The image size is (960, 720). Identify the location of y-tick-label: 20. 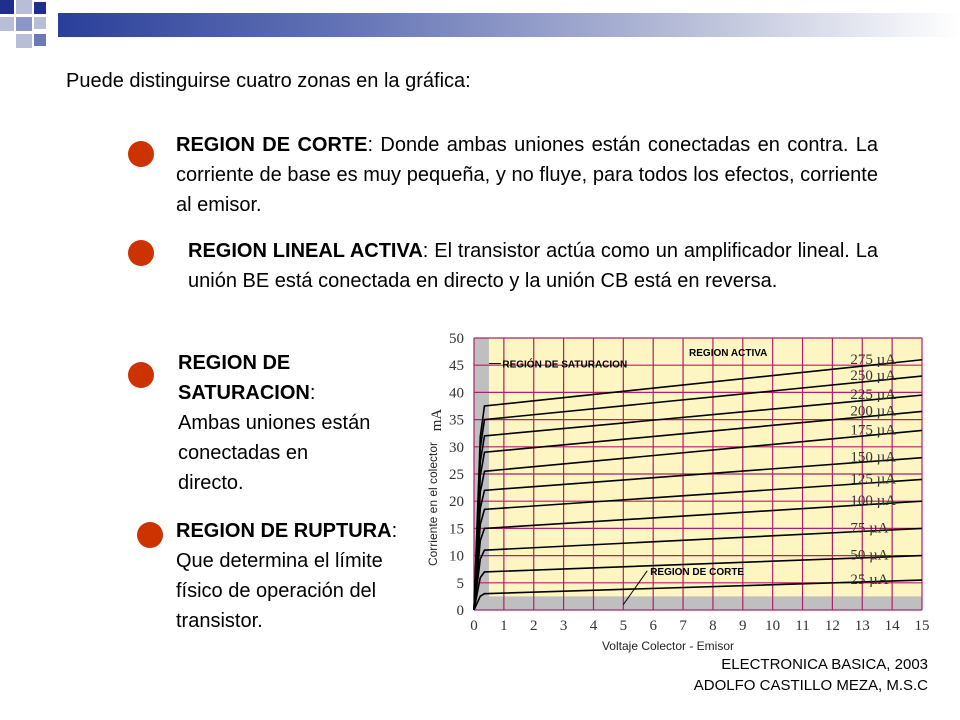
(456, 502).